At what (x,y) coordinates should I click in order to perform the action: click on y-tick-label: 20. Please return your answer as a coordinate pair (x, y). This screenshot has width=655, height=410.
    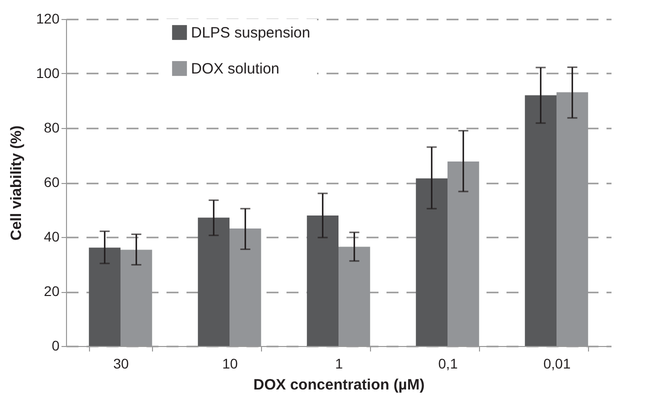
    Looking at the image, I should click on (52, 291).